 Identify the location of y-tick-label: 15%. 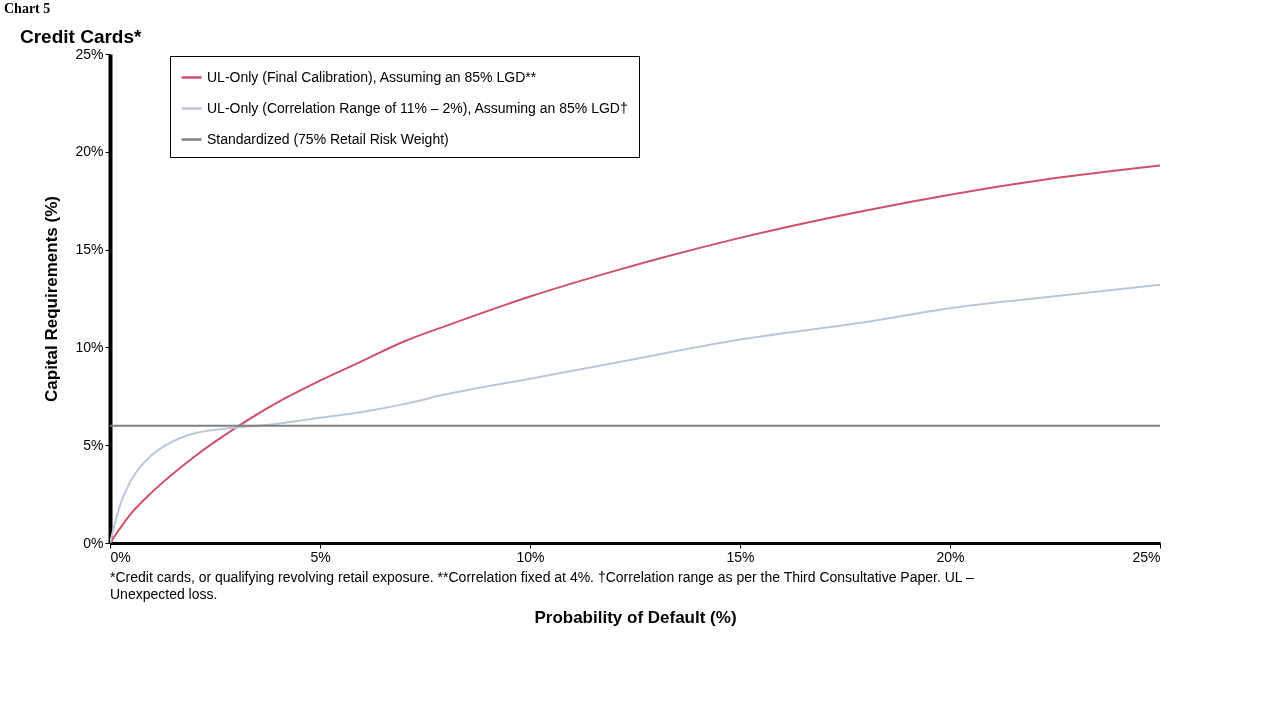
(89, 249).